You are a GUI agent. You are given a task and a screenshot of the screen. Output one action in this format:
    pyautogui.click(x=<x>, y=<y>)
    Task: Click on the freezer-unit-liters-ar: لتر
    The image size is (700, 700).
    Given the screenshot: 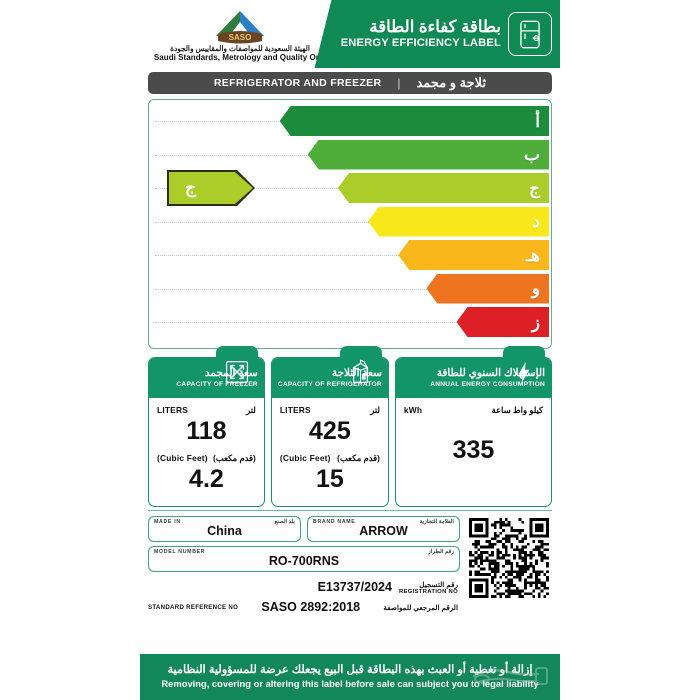 What is the action you would take?
    pyautogui.click(x=251, y=410)
    